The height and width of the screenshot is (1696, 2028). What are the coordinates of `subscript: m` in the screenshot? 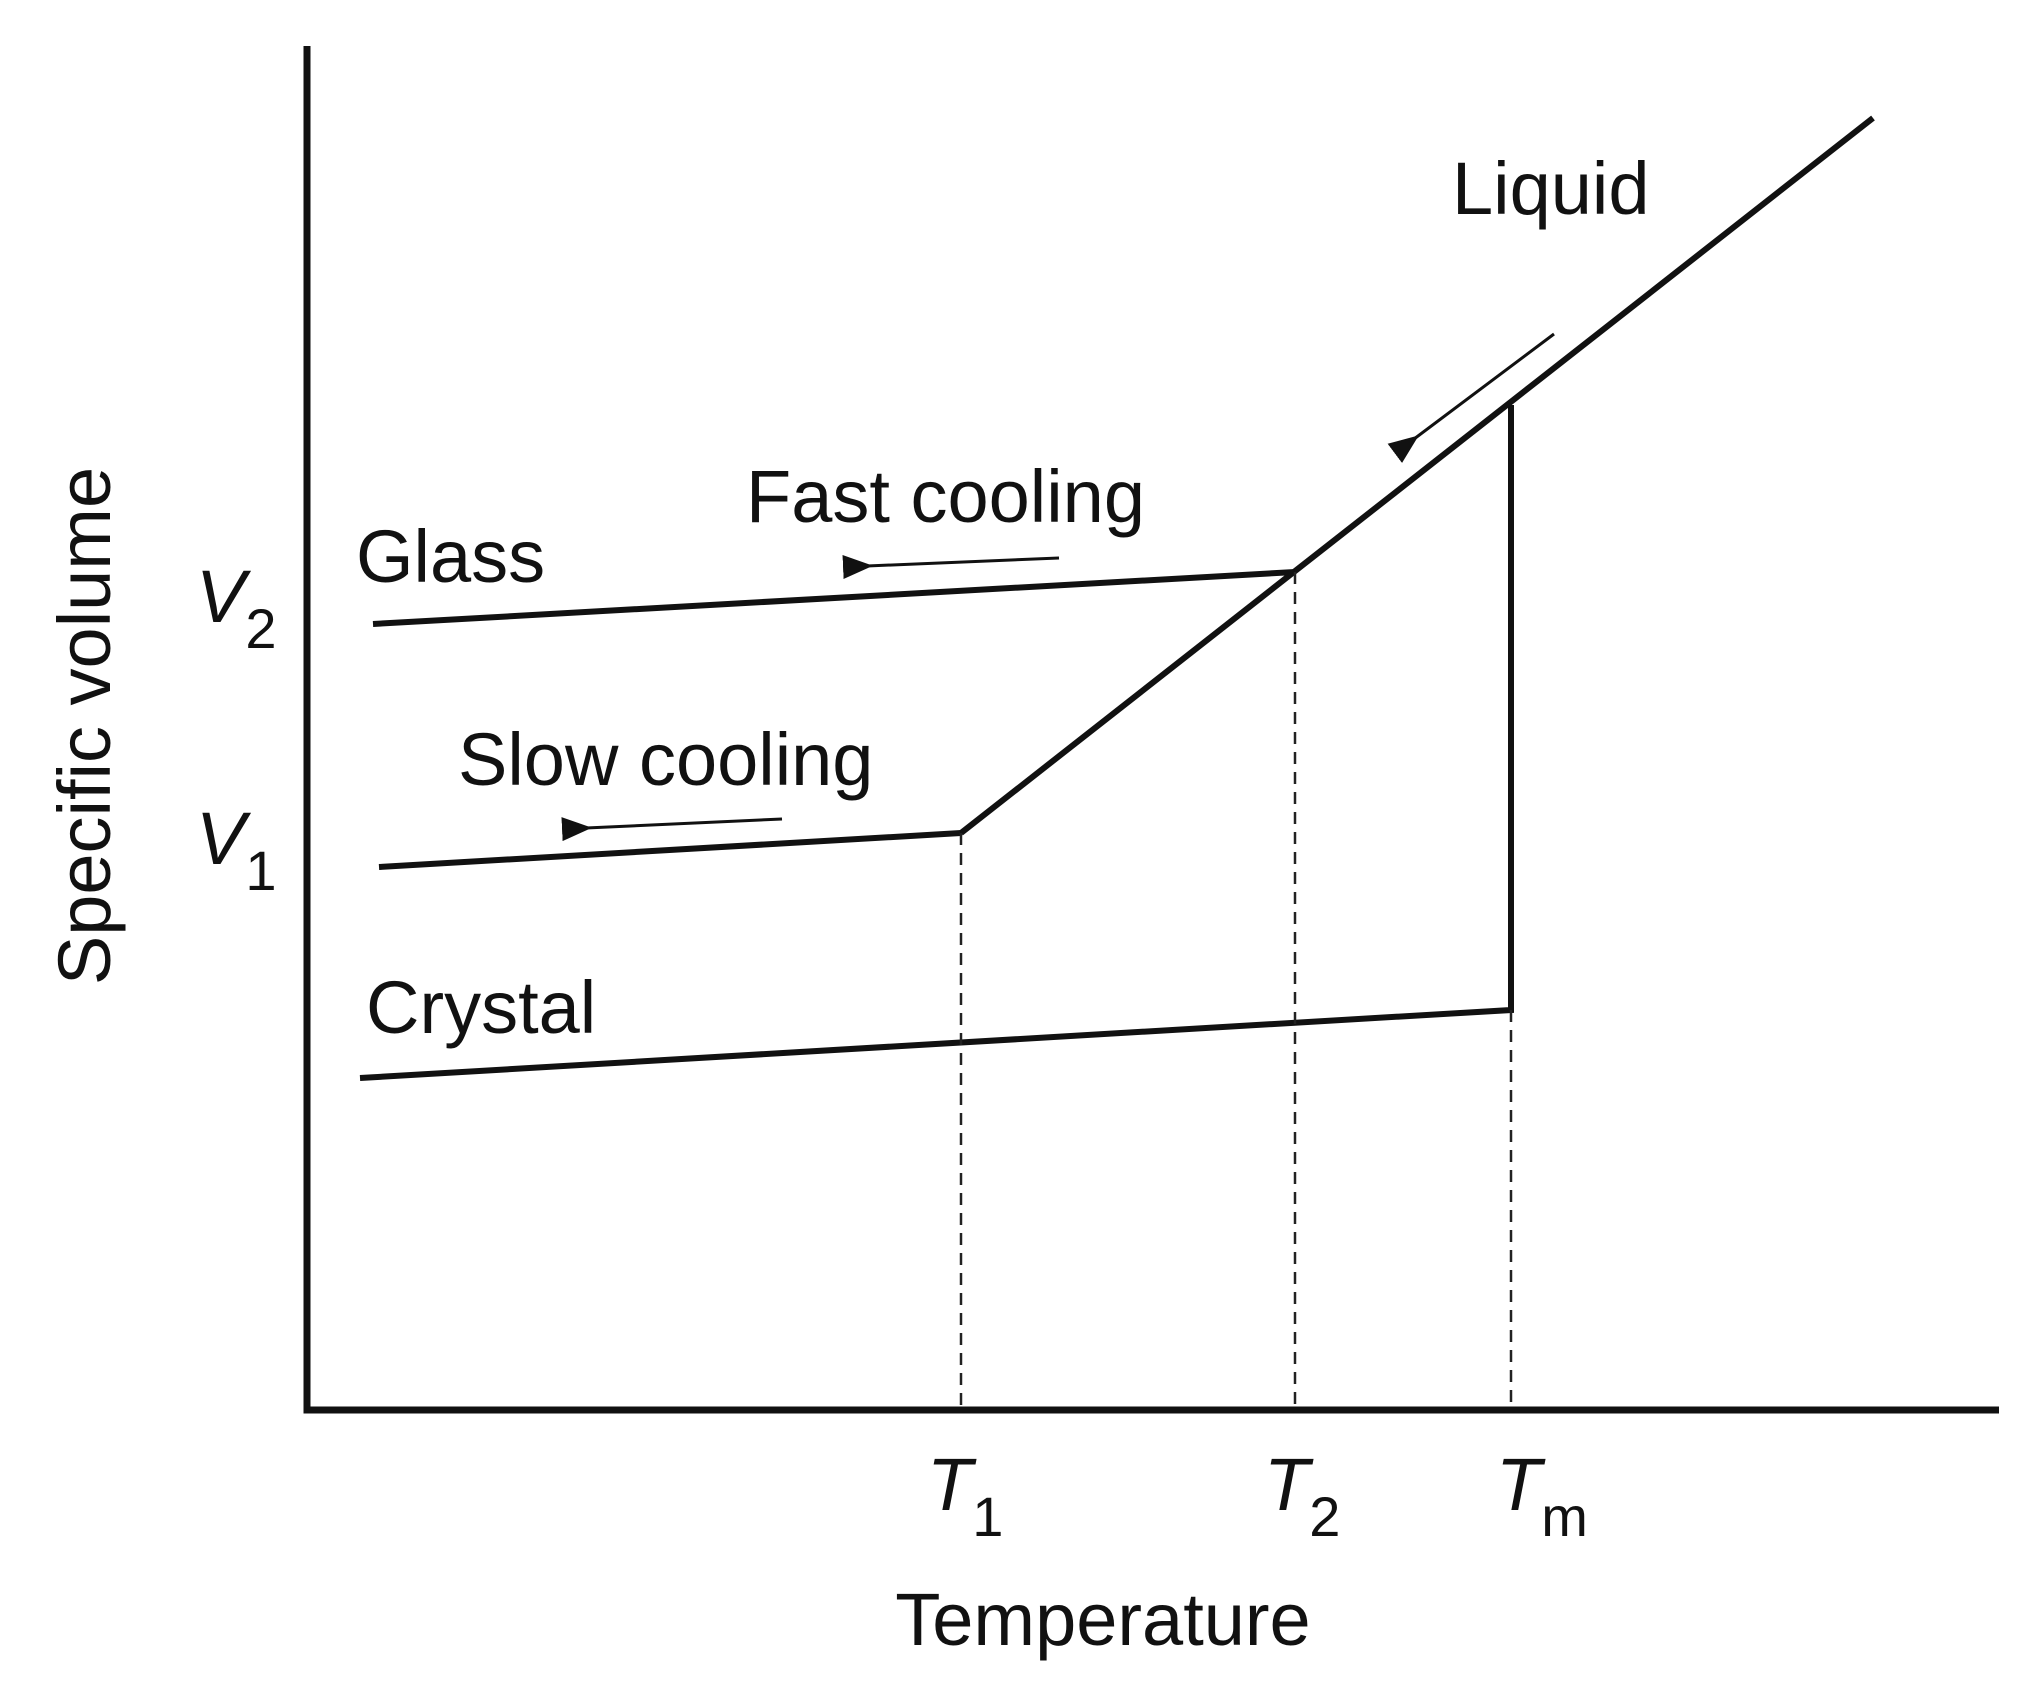 It's located at (1564, 1516).